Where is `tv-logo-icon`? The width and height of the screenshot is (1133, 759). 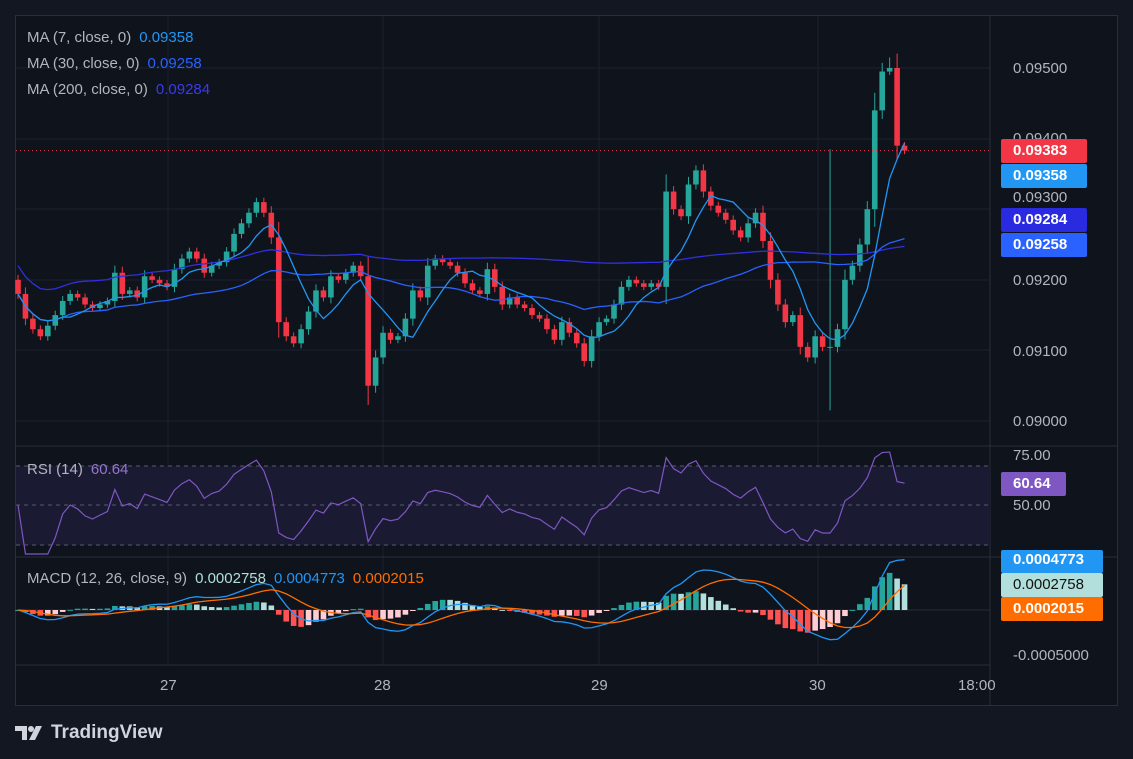 tv-logo-icon is located at coordinates (28, 733).